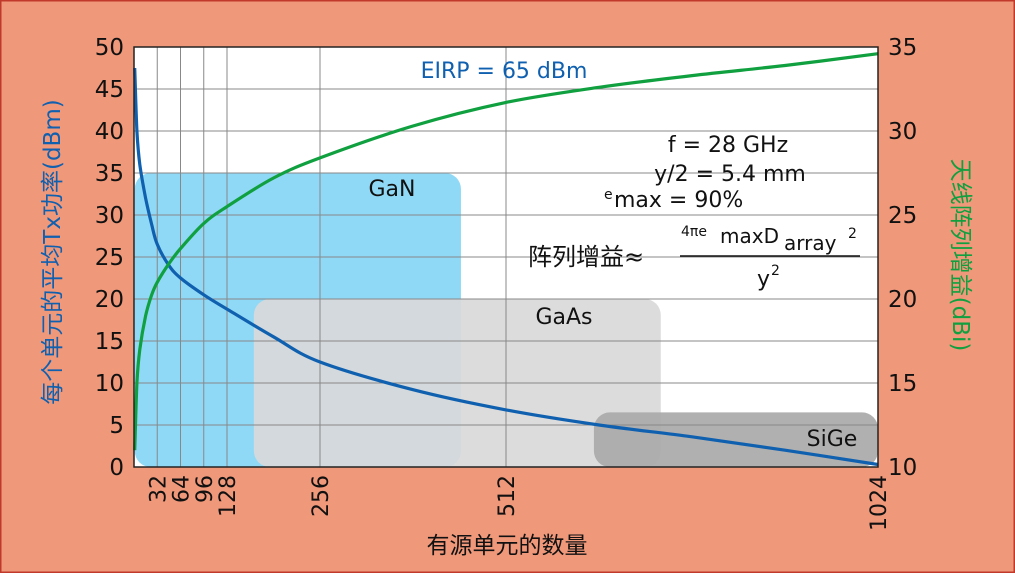  I want to click on formula-denominator: y, so click(763, 279).